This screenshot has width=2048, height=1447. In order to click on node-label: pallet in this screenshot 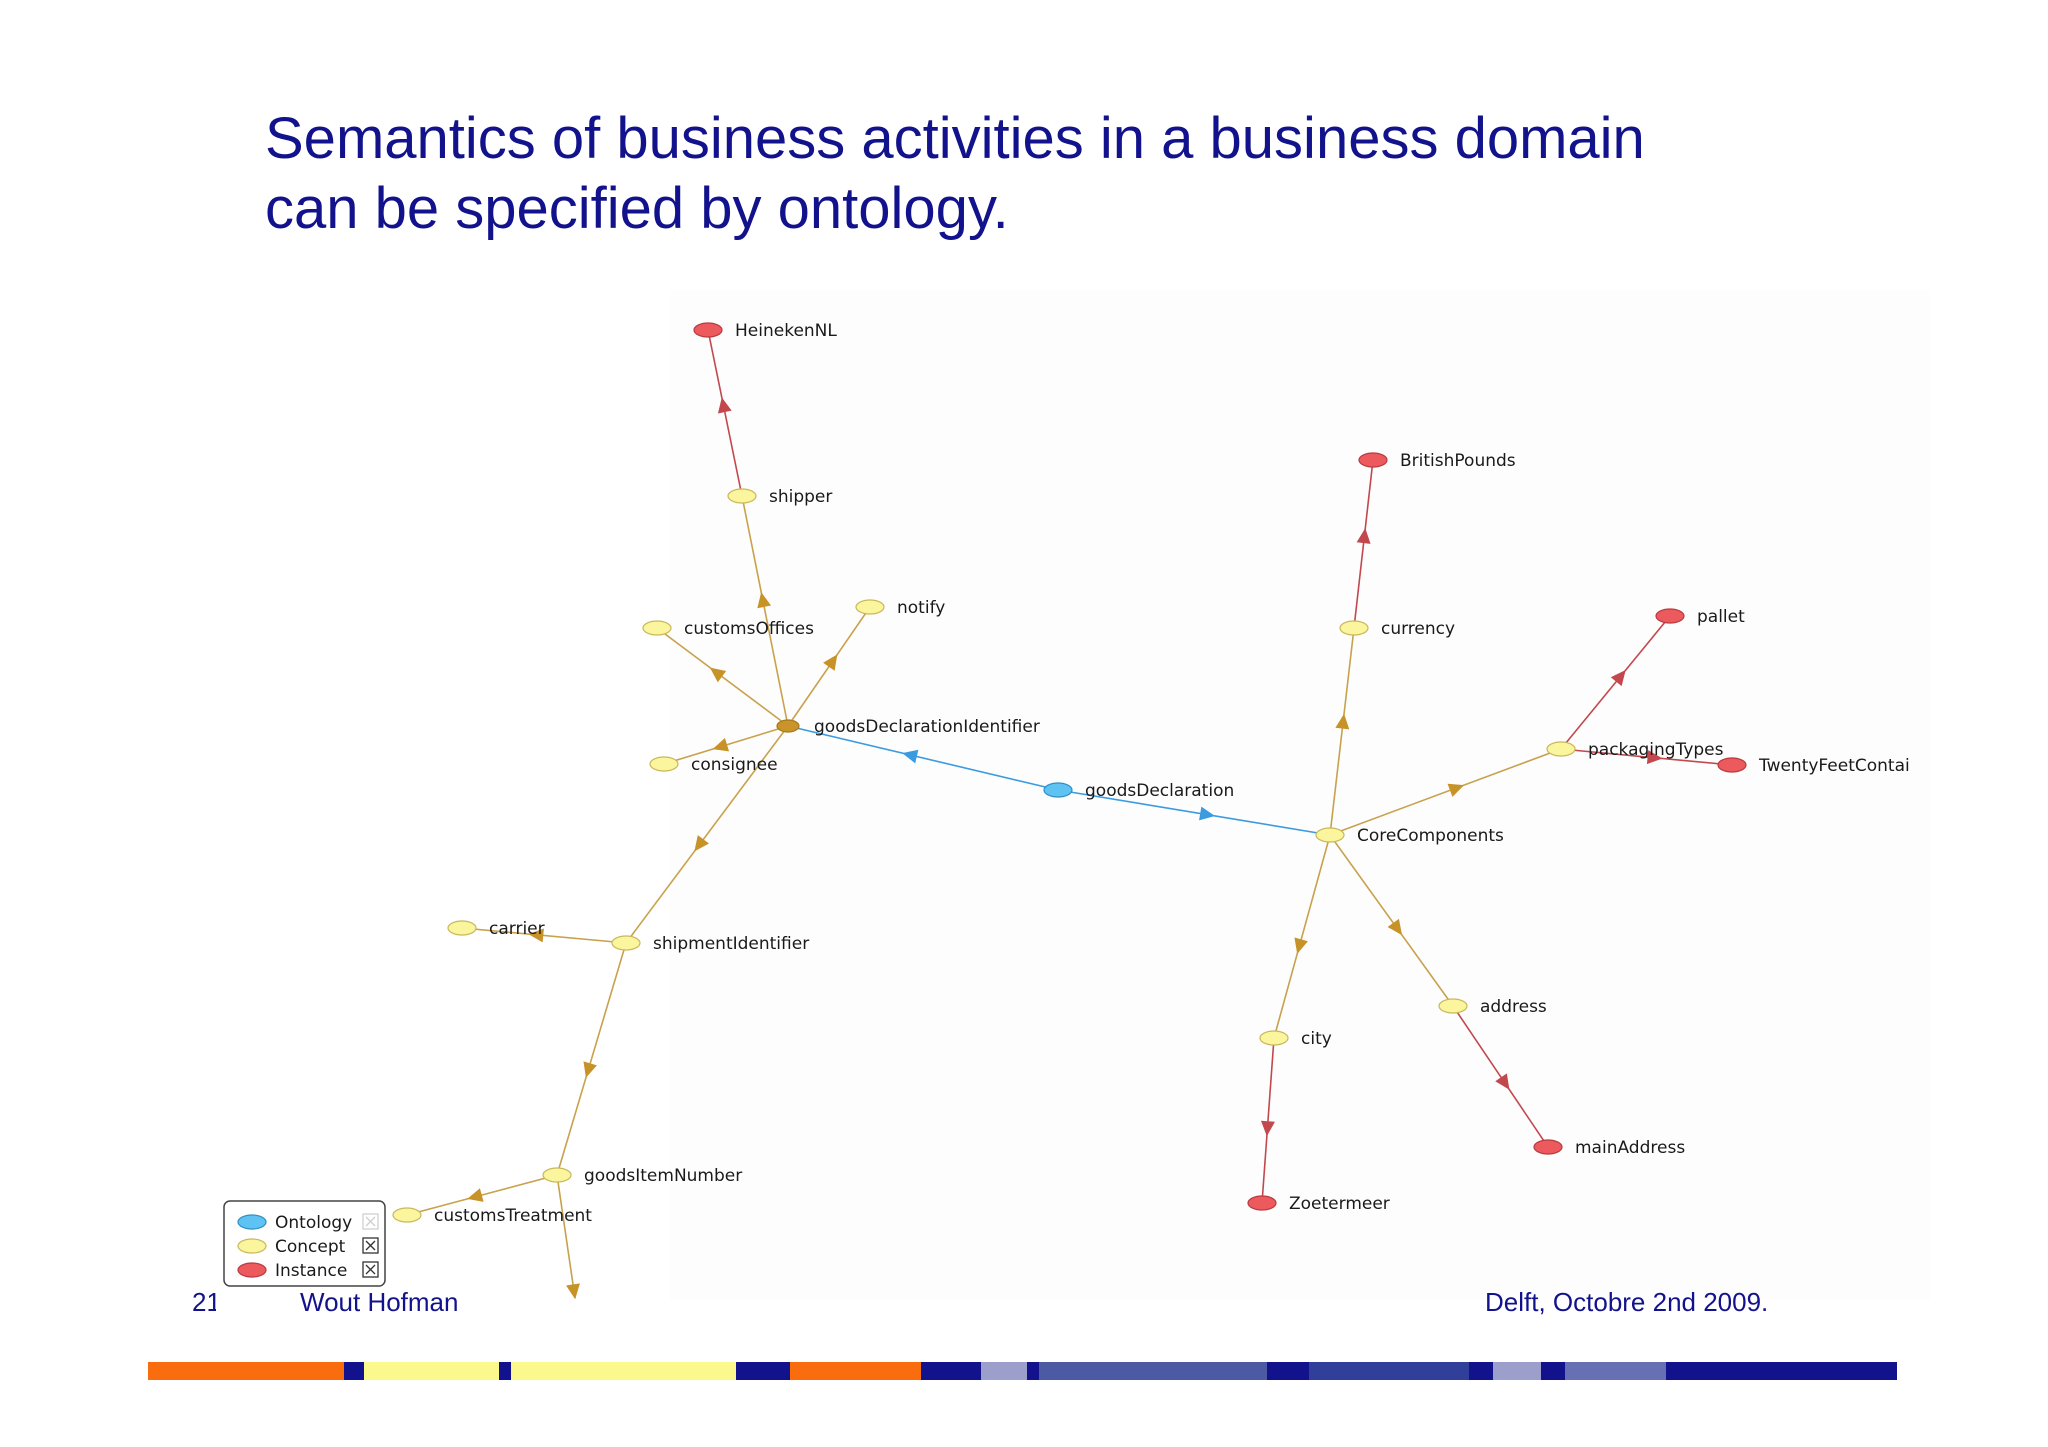, I will do `click(1721, 617)`.